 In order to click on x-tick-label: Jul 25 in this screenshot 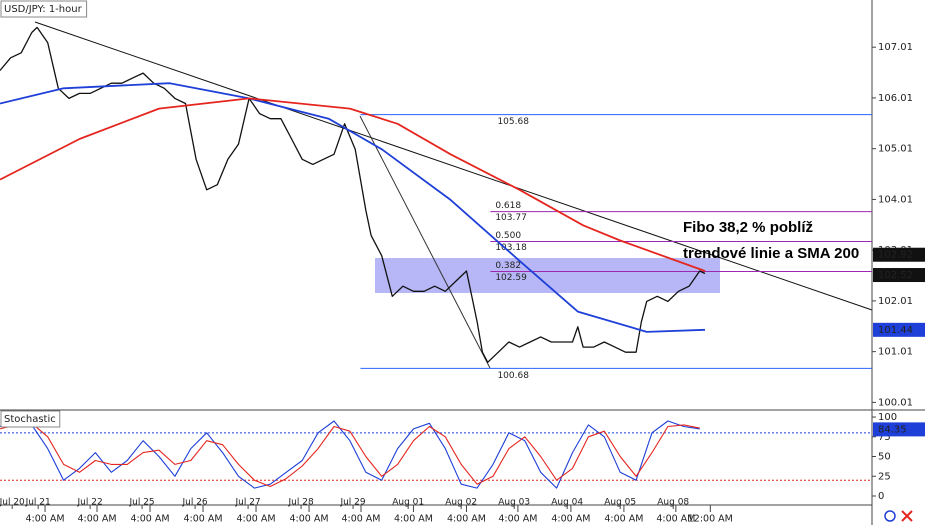, I will do `click(141, 503)`.